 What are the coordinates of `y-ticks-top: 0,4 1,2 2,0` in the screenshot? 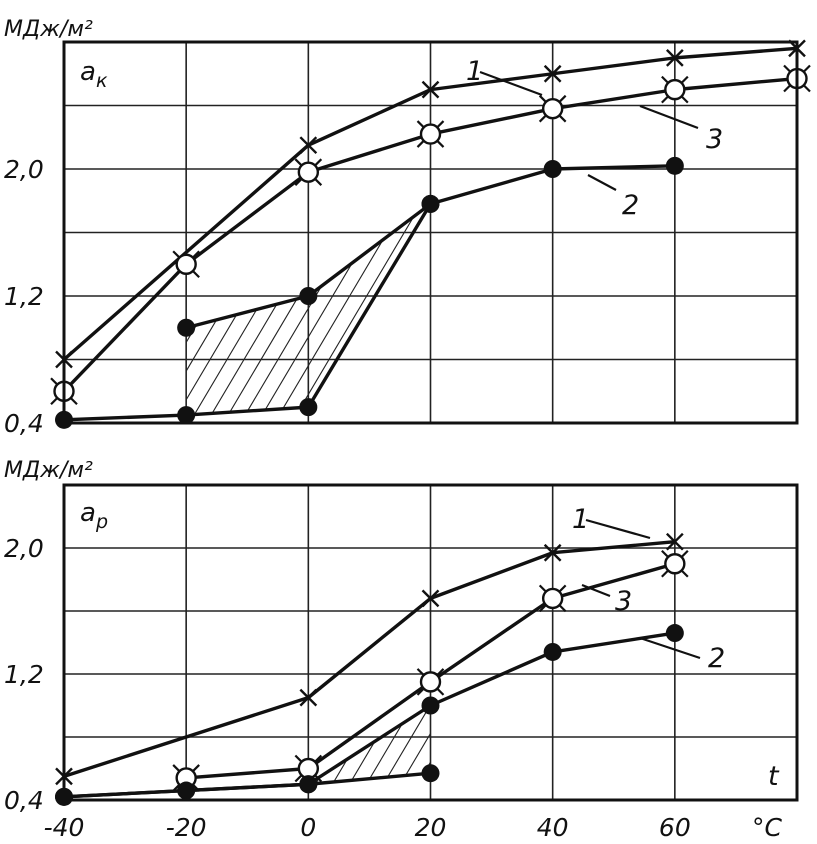 It's located at (24, 296).